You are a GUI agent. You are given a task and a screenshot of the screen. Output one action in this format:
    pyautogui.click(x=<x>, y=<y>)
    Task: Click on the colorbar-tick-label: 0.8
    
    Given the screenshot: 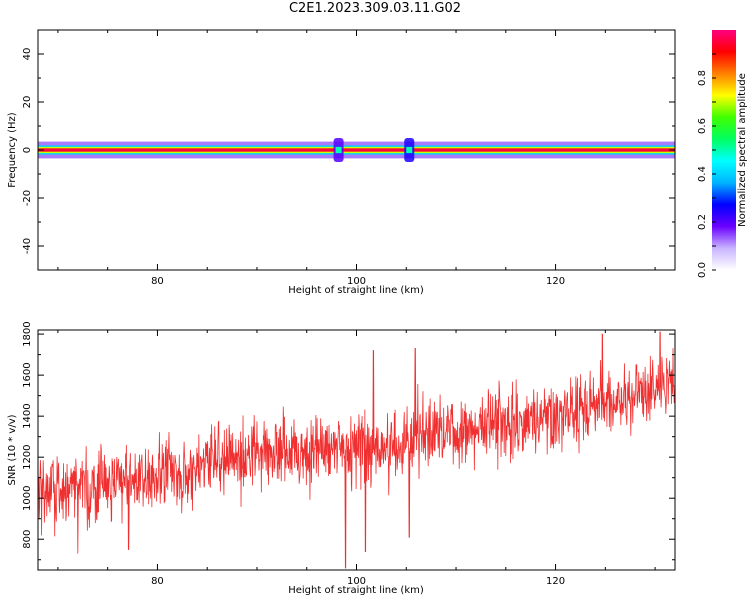 What is the action you would take?
    pyautogui.click(x=702, y=78)
    